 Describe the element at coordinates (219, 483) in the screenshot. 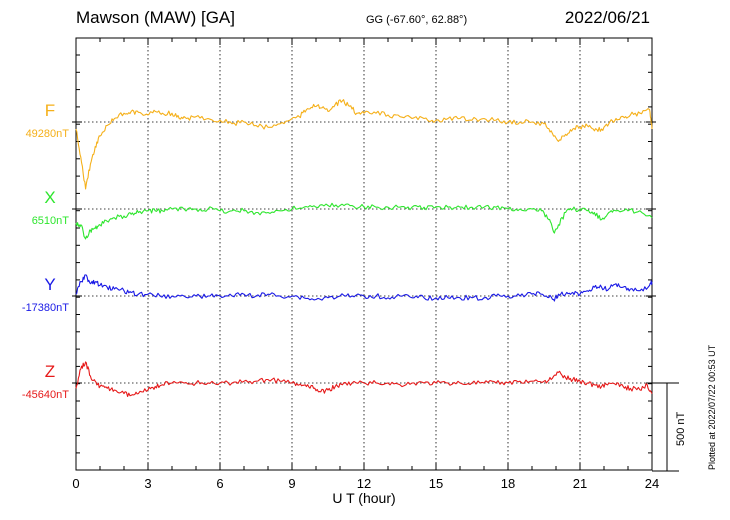

I see `x-tick-label: 6` at that location.